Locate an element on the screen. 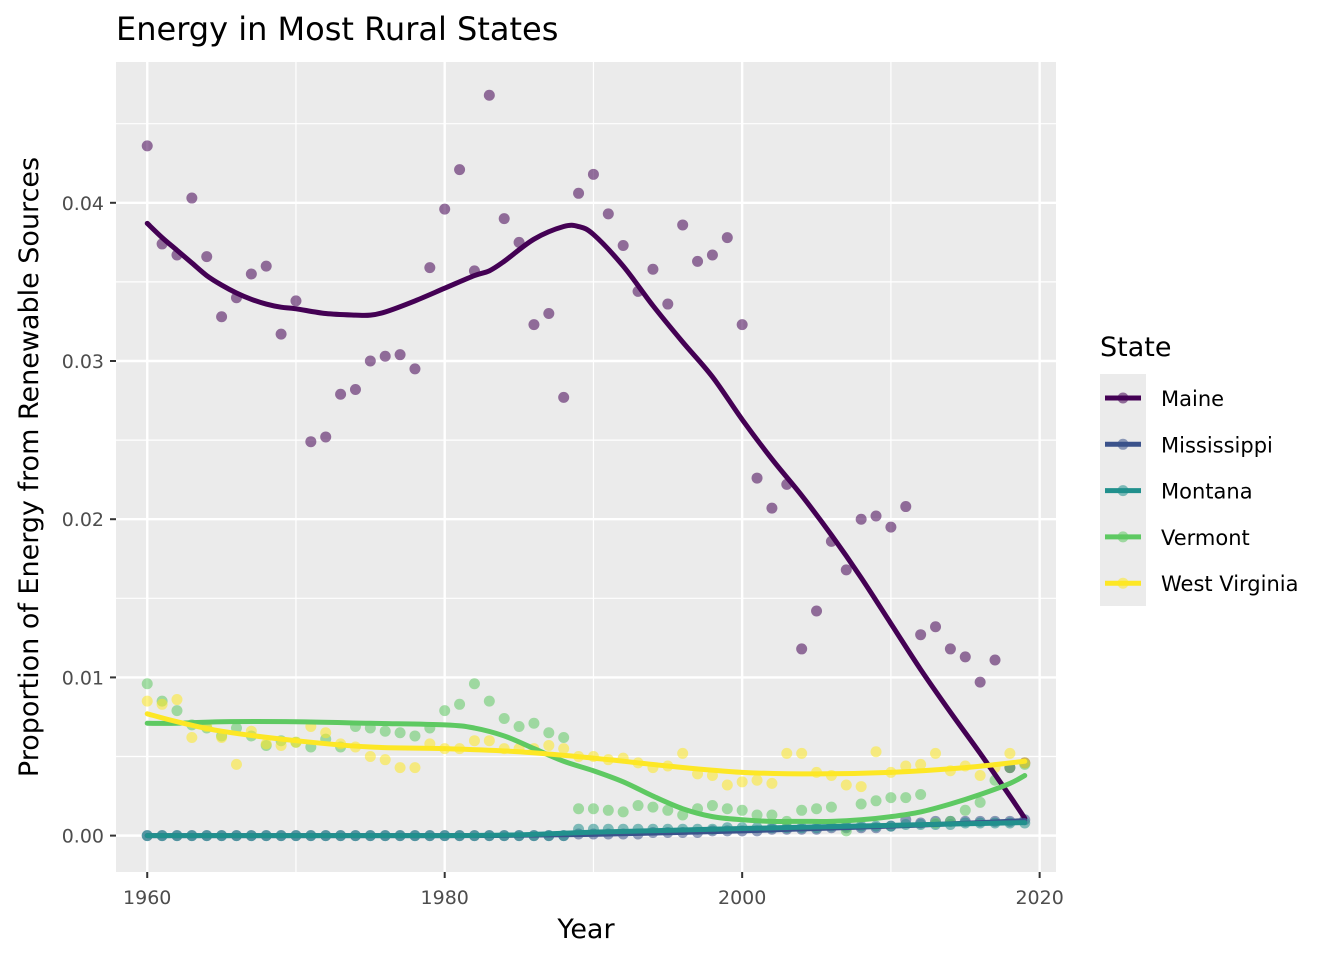  legend-item-montana: Montana is located at coordinates (1179, 492).